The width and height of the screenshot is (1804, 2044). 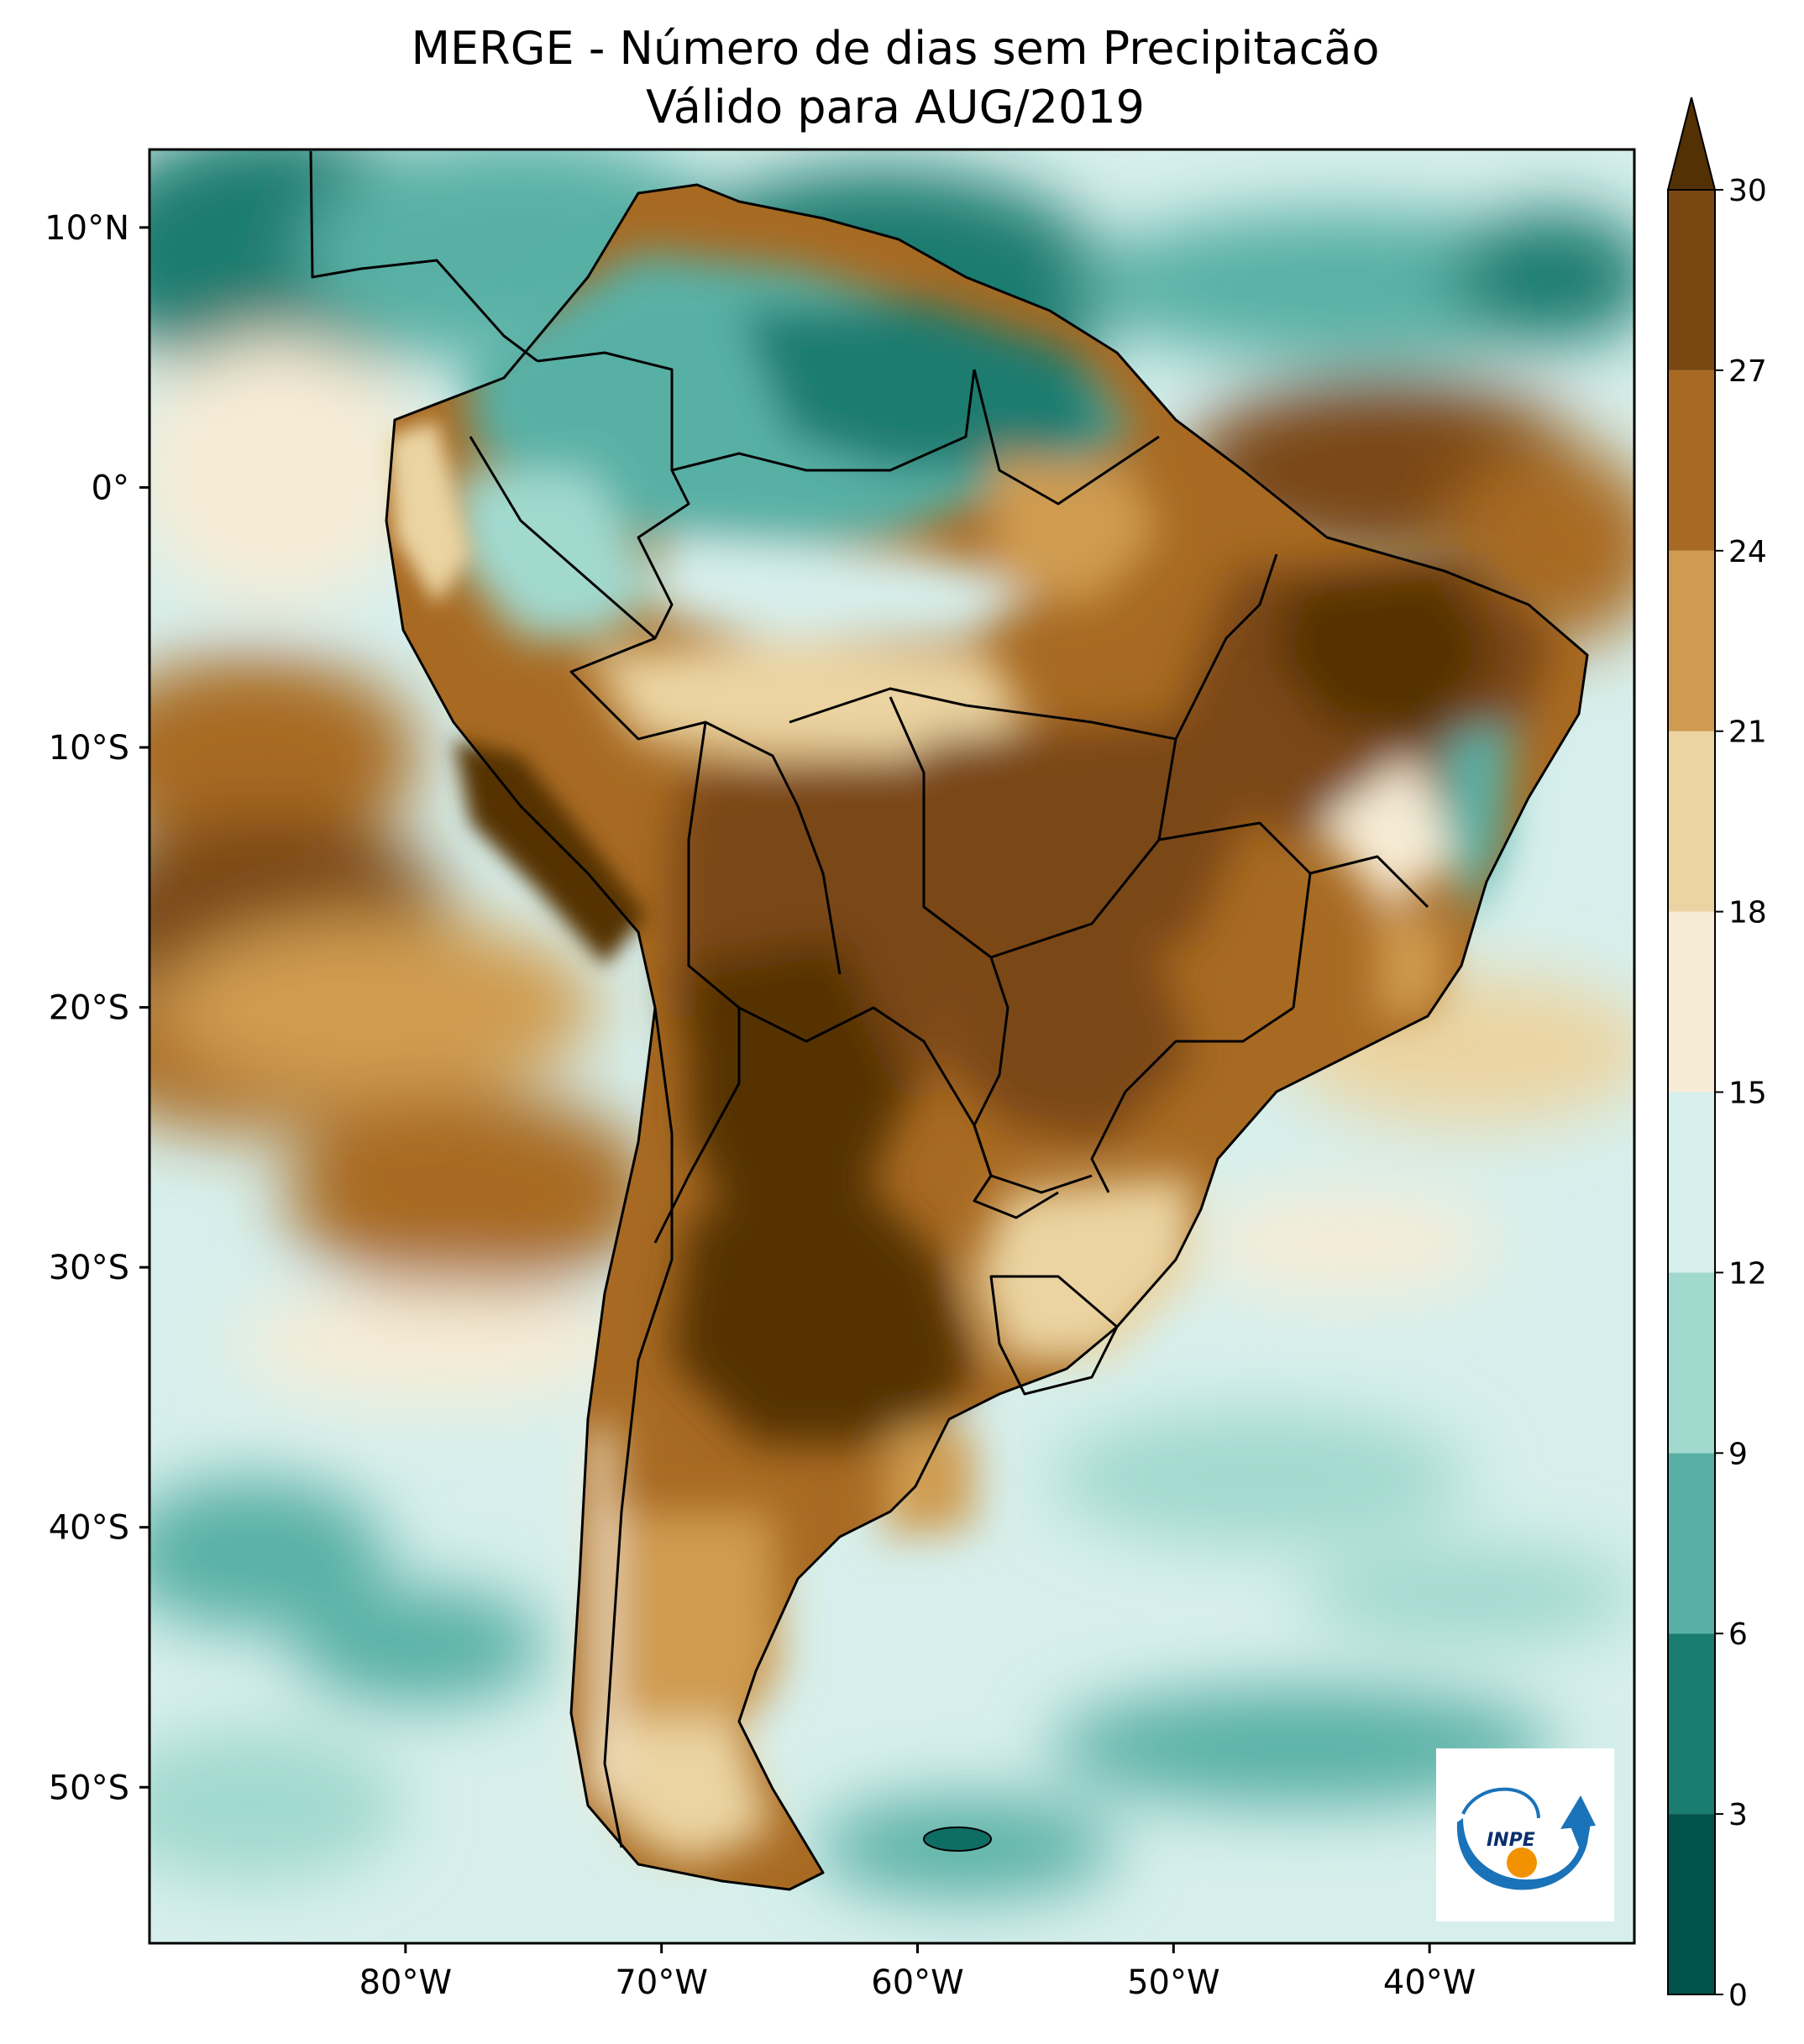 I want to click on x-tick-label: 70°W, so click(x=661, y=1982).